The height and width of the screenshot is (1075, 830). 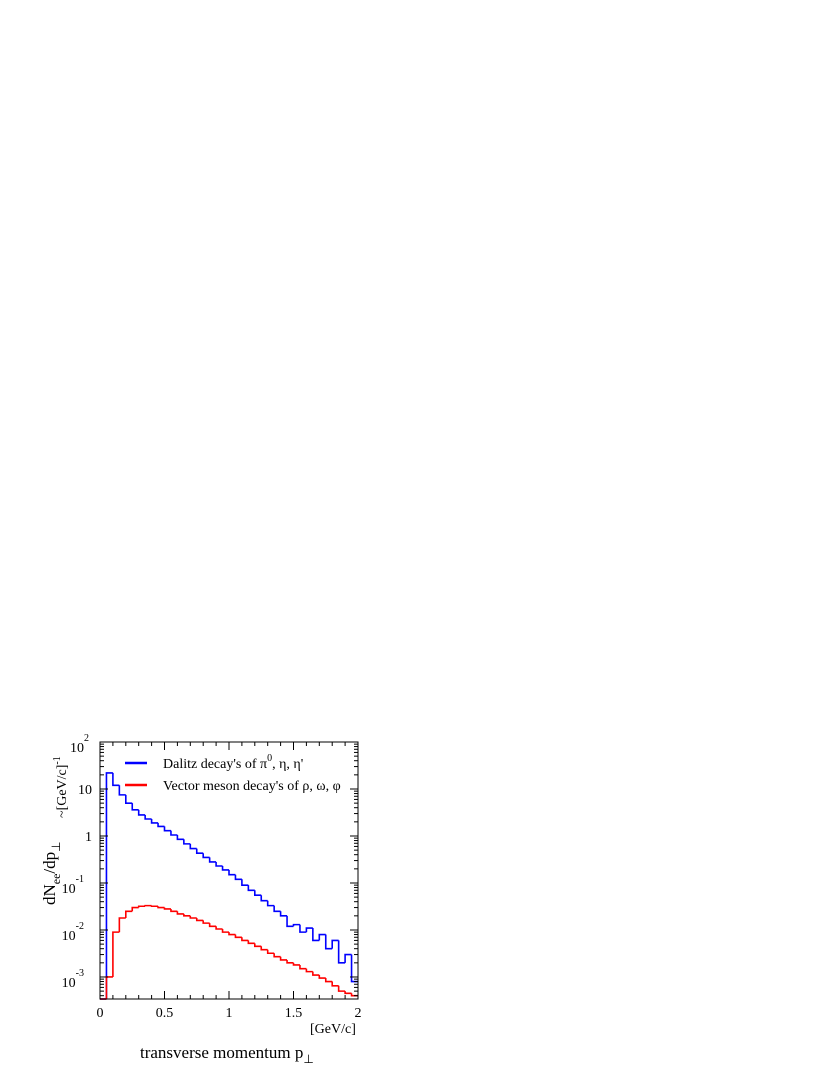 I want to click on x-tick-label: 0, so click(x=100, y=1013).